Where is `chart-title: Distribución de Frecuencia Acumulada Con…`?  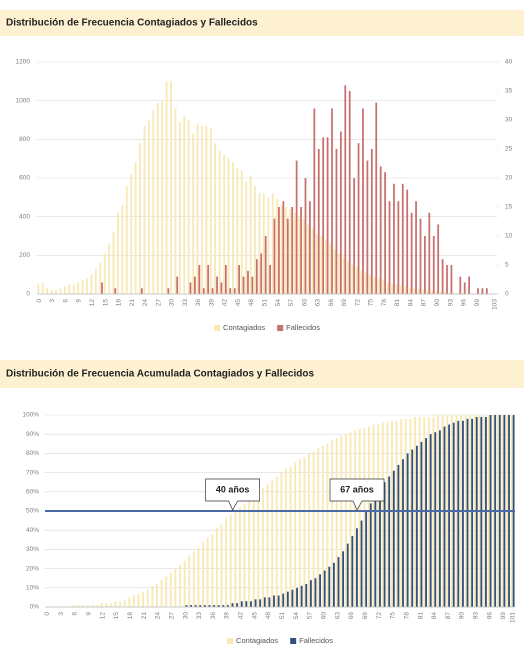
chart-title: Distribución de Frecuencia Acumulada Con… is located at coordinates (160, 374).